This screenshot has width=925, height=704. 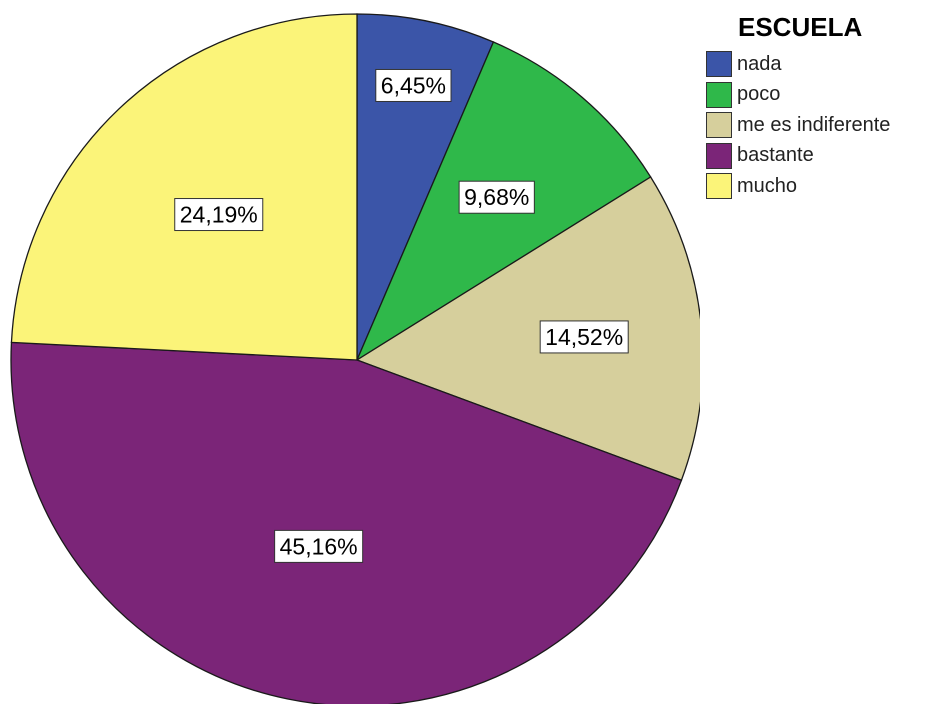 What do you see at coordinates (767, 185) in the screenshot?
I see `legend-label: mucho` at bounding box center [767, 185].